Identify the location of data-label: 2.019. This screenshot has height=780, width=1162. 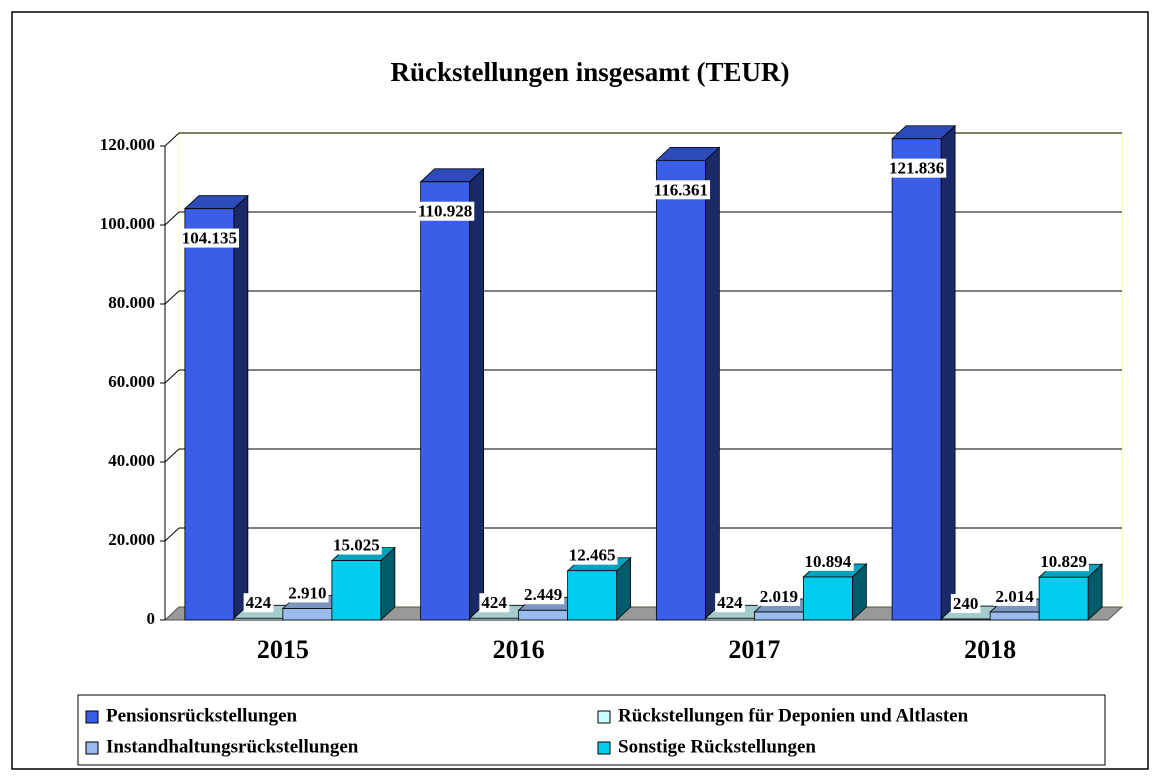
(779, 596).